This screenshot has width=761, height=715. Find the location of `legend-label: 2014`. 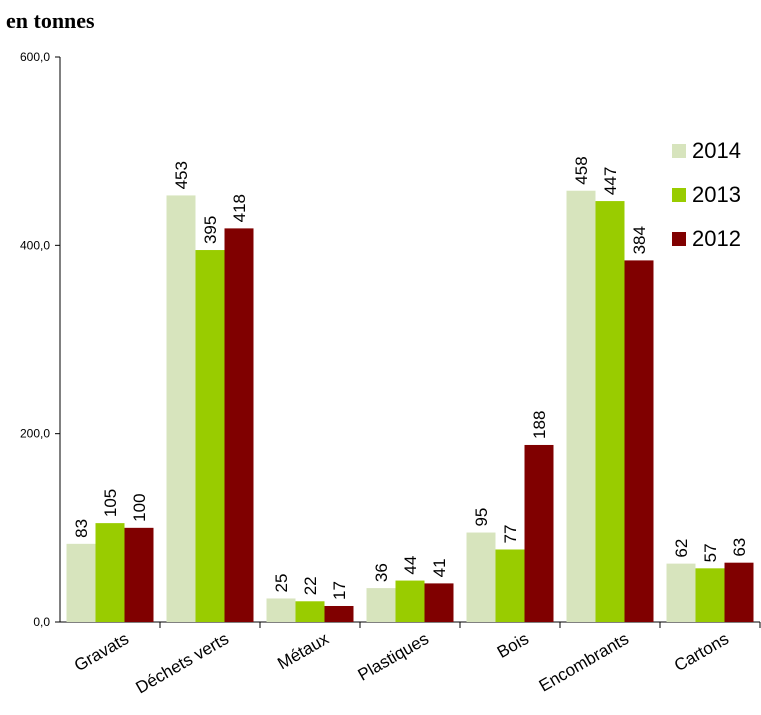

legend-label: 2014 is located at coordinates (716, 150).